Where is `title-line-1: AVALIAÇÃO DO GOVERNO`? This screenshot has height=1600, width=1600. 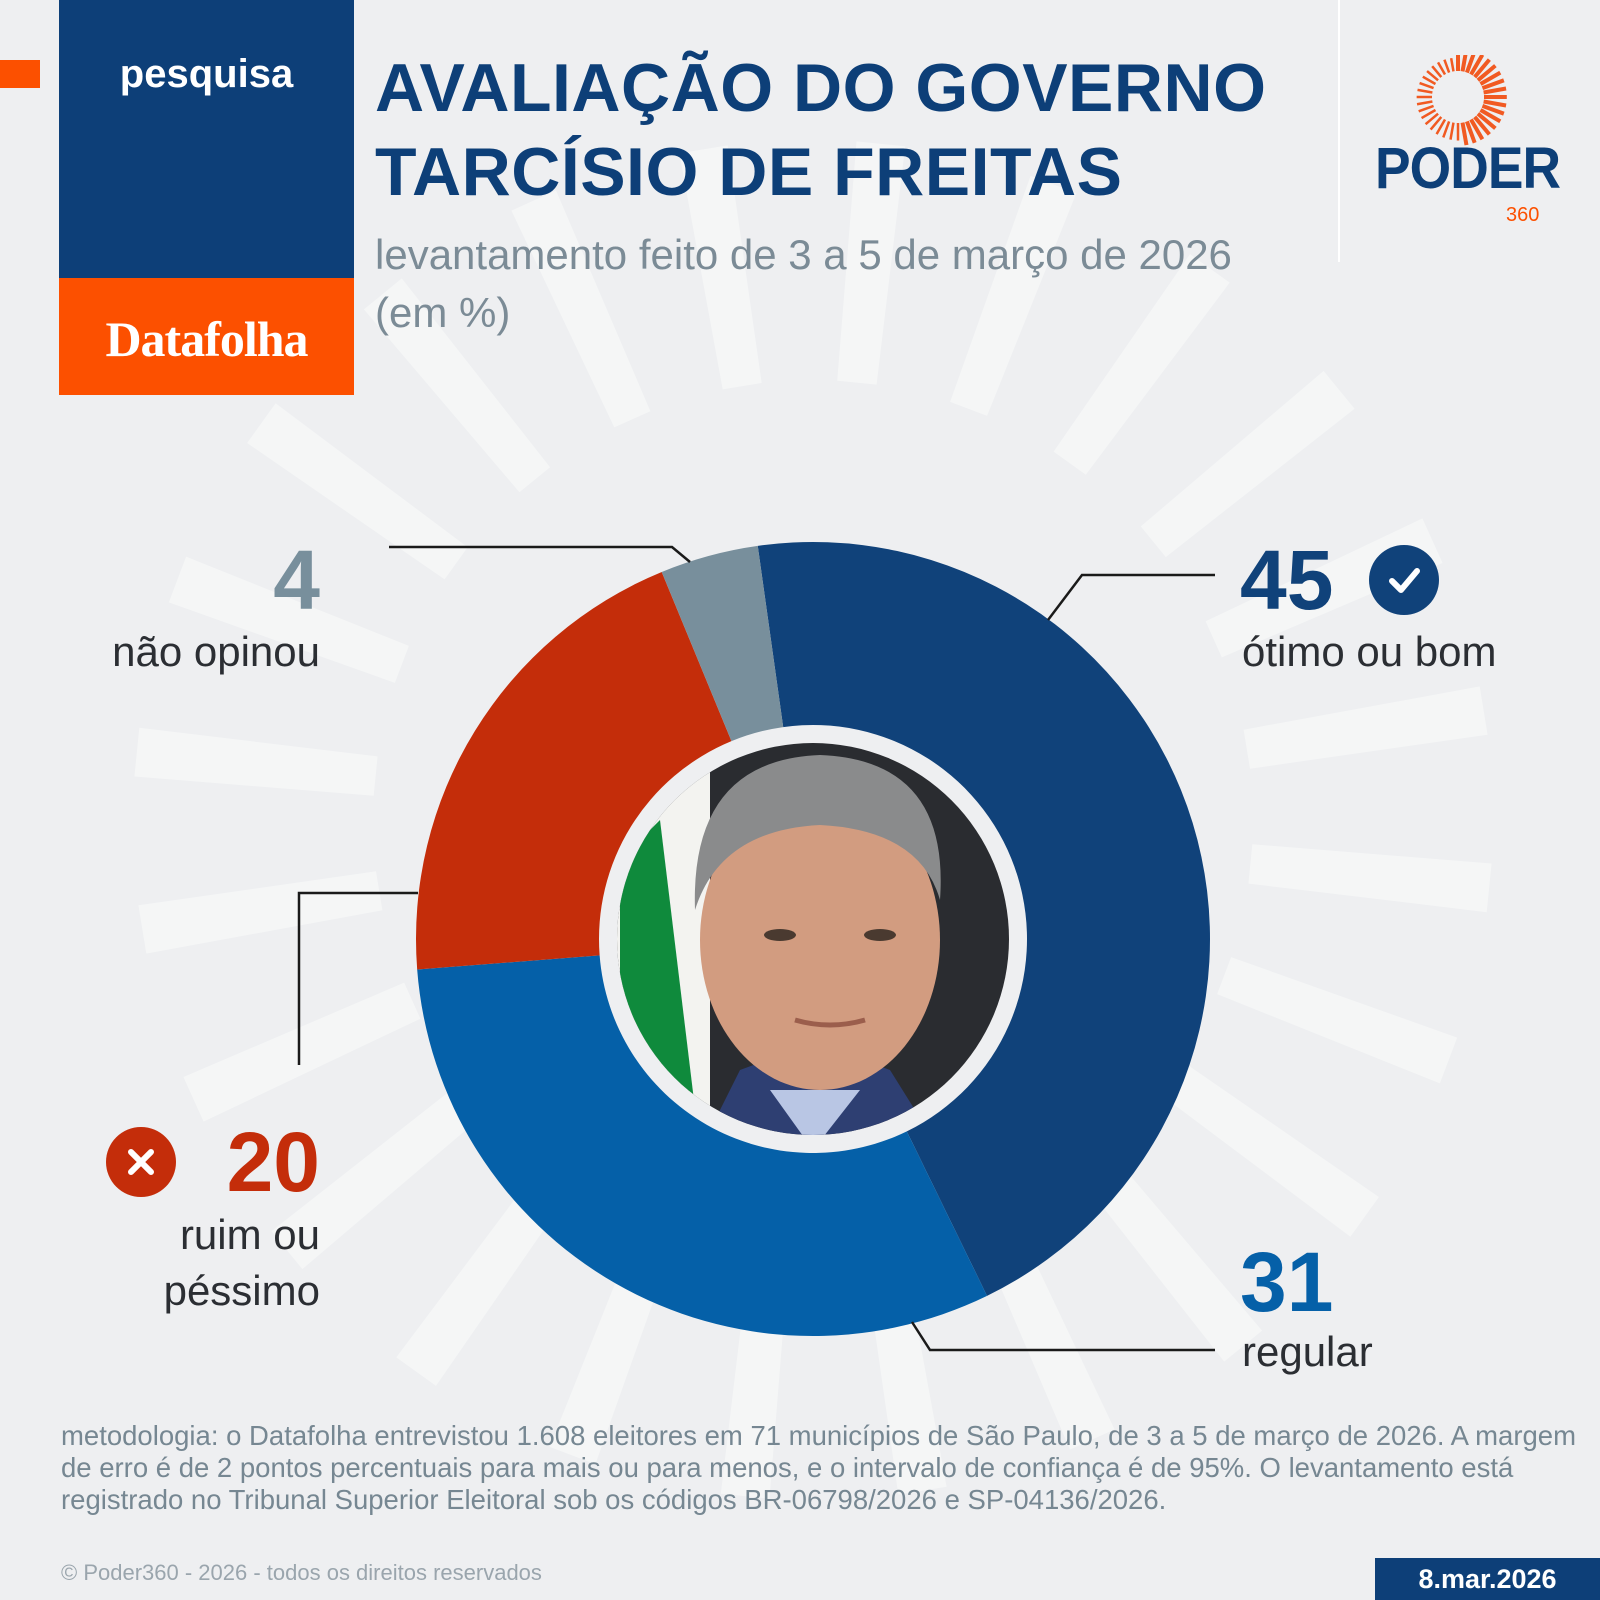
title-line-1: AVALIAÇÃO DO GOVERNO is located at coordinates (821, 88).